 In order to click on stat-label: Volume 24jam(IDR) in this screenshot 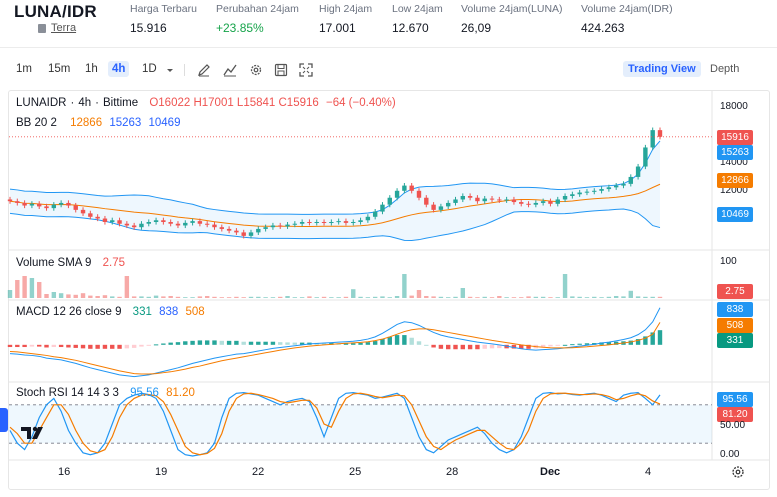, I will do `click(627, 9)`.